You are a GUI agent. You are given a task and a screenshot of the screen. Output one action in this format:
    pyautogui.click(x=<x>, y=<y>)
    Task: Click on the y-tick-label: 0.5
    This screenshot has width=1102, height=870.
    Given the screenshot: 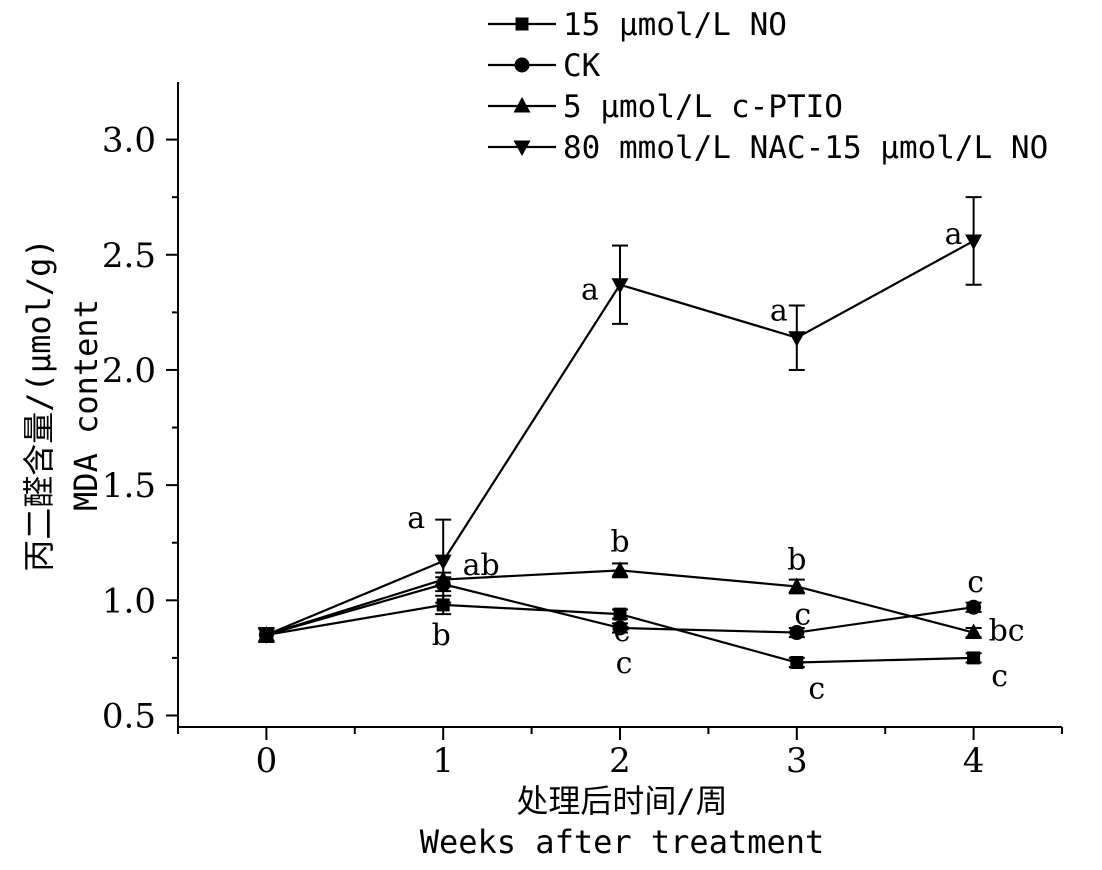 What is the action you would take?
    pyautogui.click(x=129, y=716)
    